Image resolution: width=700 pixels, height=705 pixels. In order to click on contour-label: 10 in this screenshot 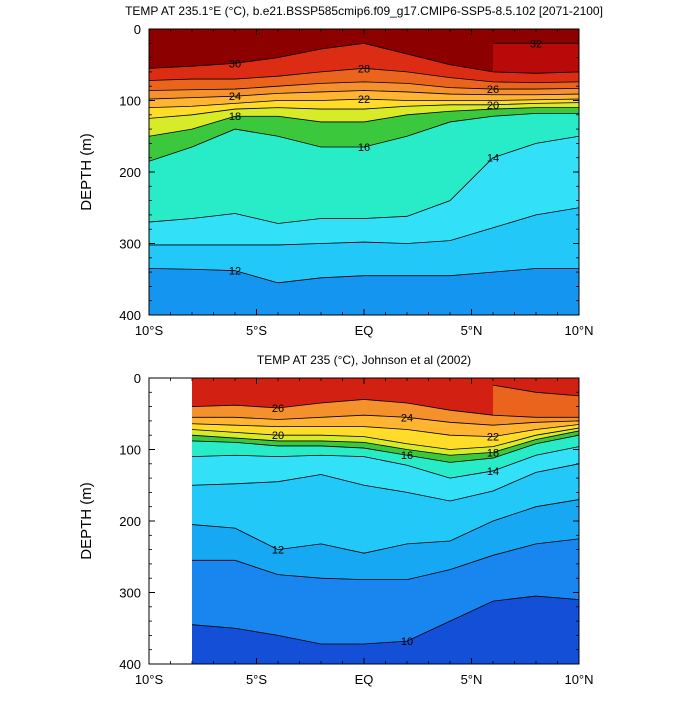, I will do `click(407, 642)`.